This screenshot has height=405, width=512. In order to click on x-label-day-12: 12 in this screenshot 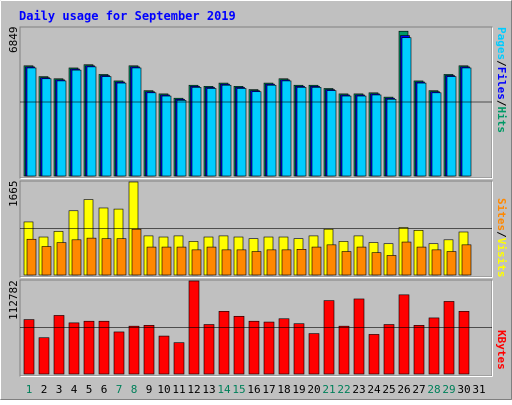, I will do `click(193, 389)`.